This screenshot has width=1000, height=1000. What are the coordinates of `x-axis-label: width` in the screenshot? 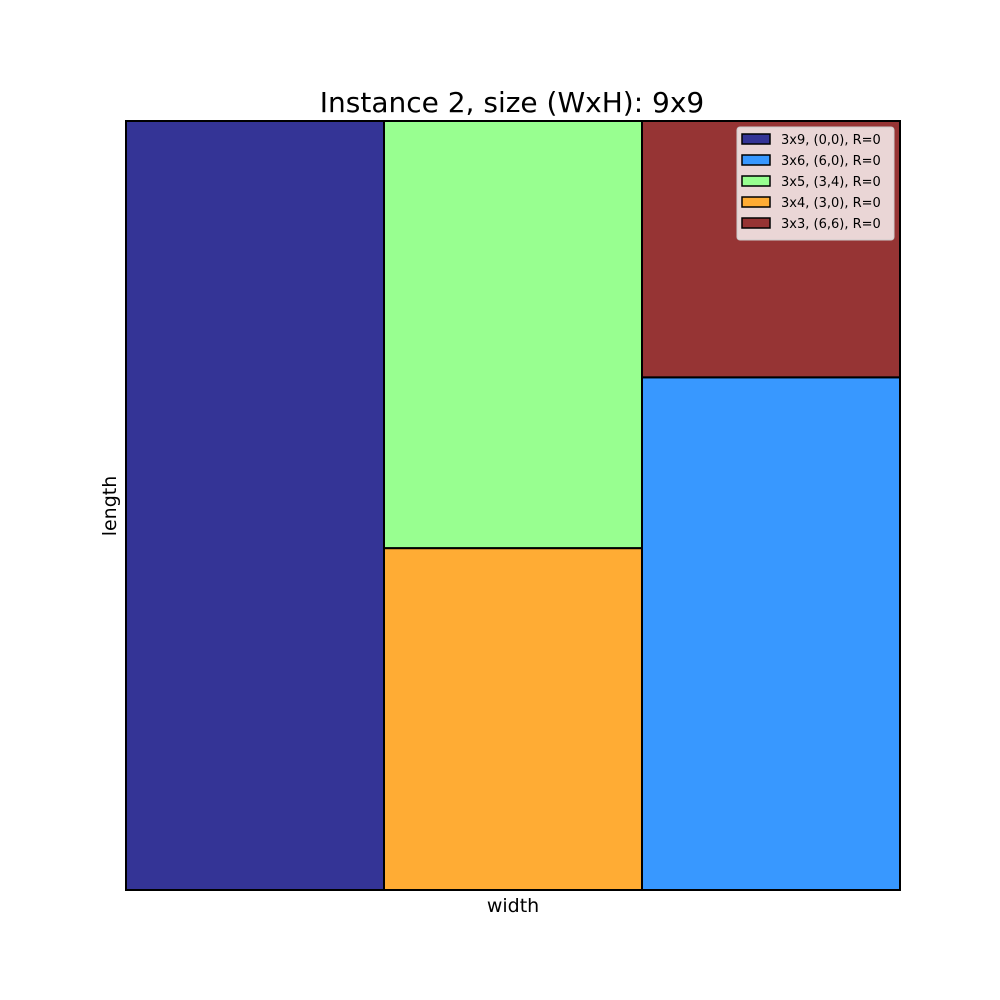 It's located at (513, 906).